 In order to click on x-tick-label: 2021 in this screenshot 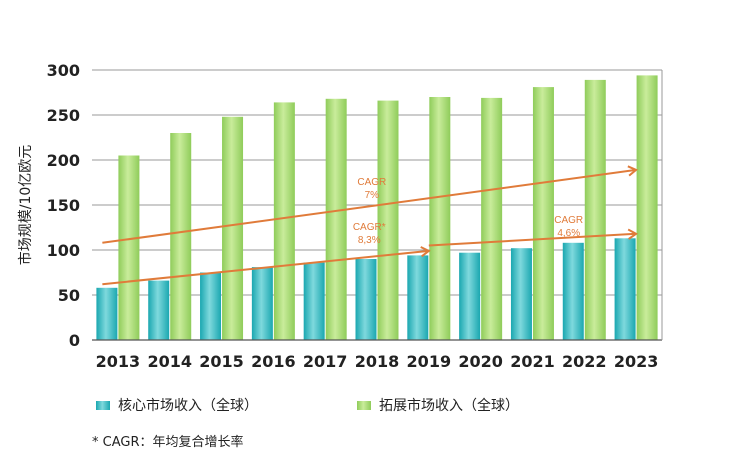, I will do `click(532, 361)`.